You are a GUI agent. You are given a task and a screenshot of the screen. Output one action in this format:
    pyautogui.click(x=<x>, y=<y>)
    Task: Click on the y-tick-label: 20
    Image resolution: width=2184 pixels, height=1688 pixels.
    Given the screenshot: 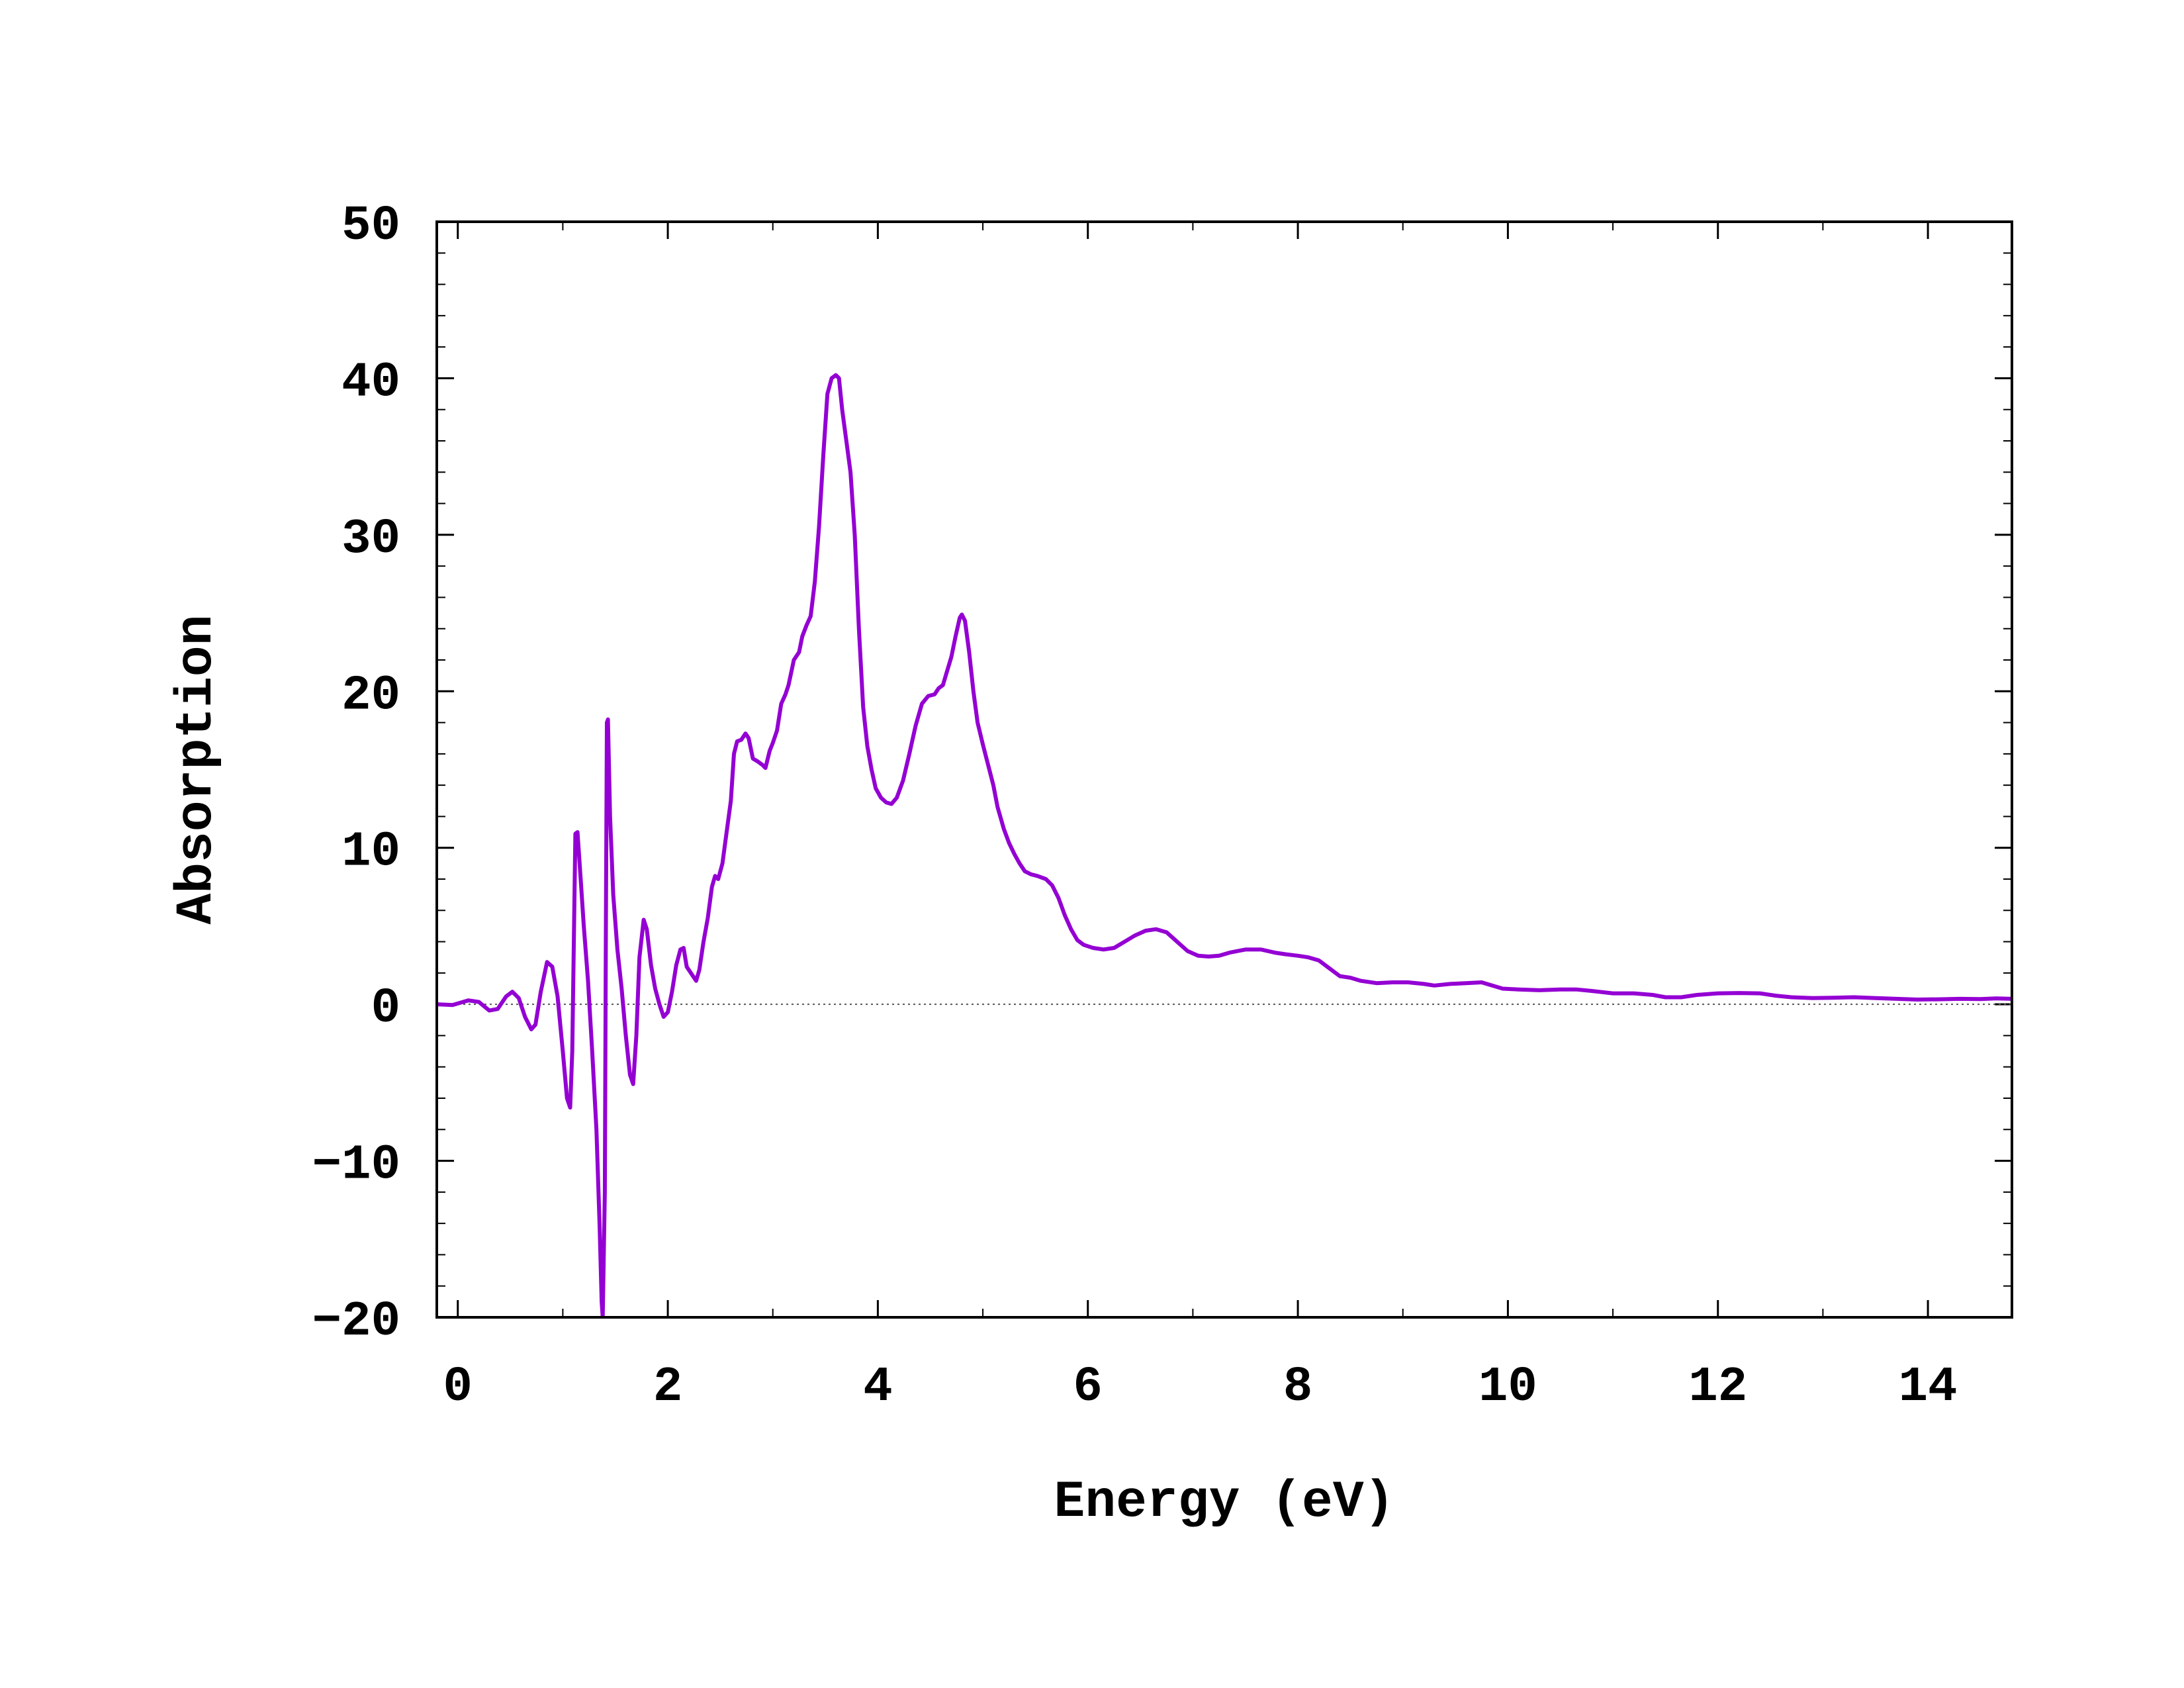 What is the action you would take?
    pyautogui.click(x=370, y=696)
    